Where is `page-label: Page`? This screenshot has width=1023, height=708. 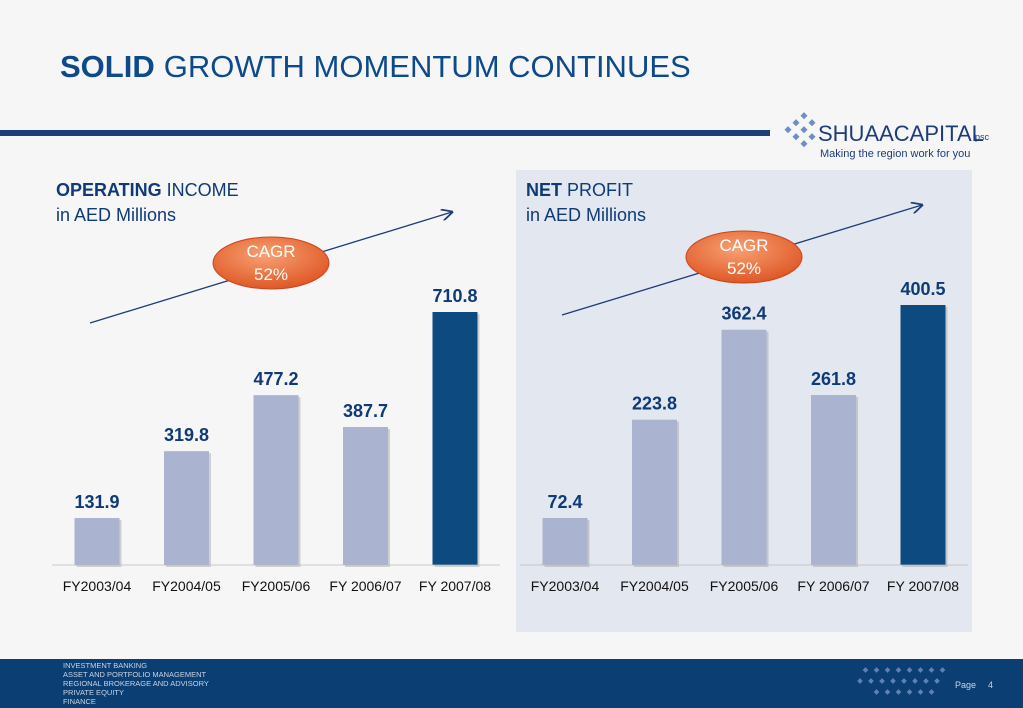
page-label: Page is located at coordinates (965, 685).